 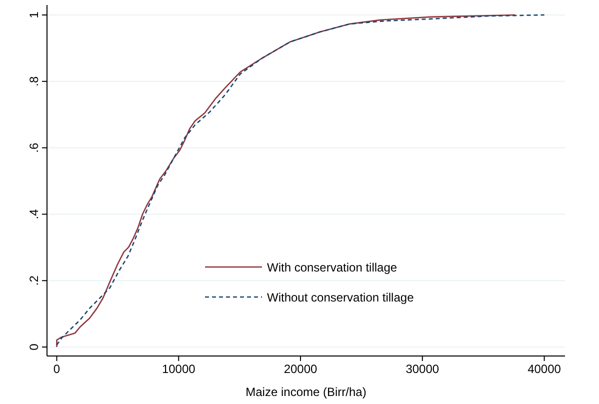 What do you see at coordinates (34, 14) in the screenshot?
I see `y-tick-label: 1` at bounding box center [34, 14].